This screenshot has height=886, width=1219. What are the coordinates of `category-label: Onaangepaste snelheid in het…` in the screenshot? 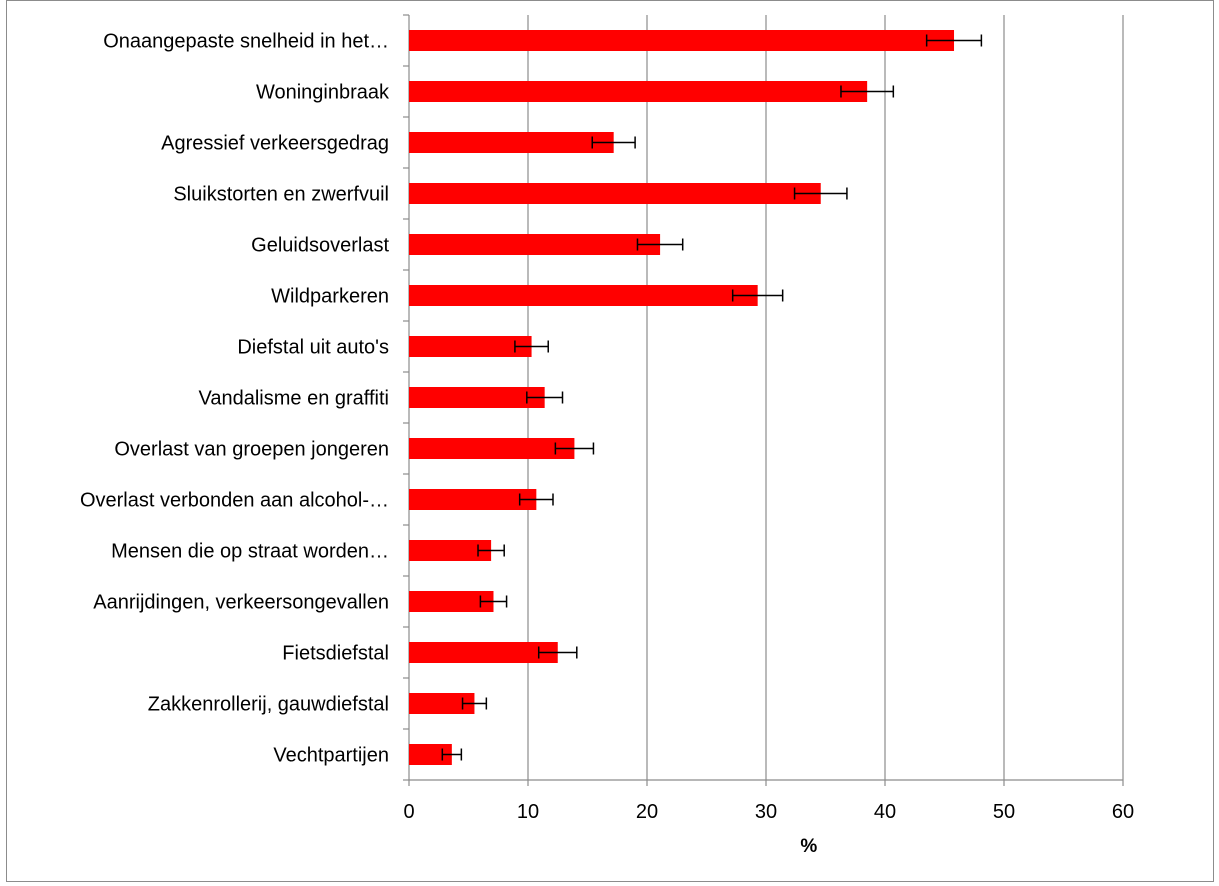 It's located at (246, 42).